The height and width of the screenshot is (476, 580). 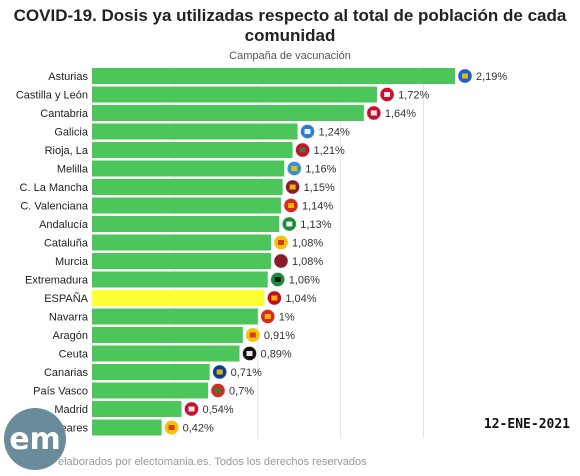 I want to click on category-label: Andalucía, so click(x=64, y=225).